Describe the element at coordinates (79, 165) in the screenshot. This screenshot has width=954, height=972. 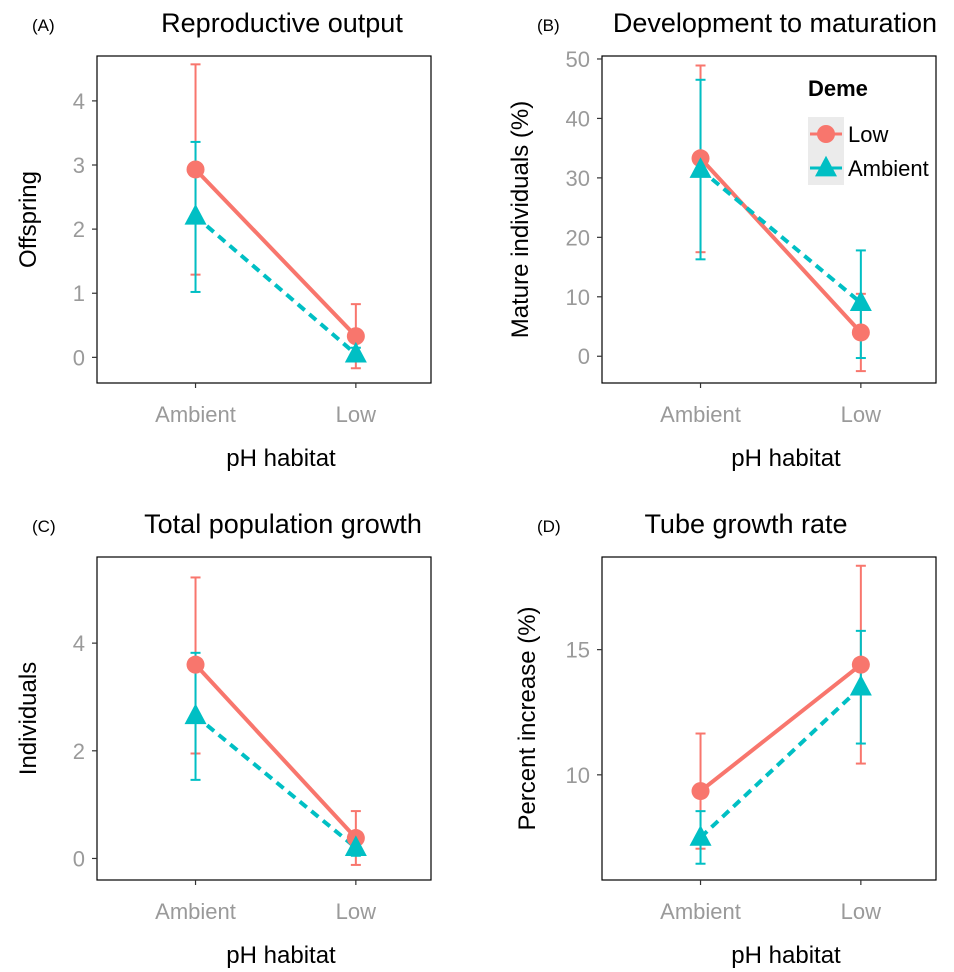
I see `y-tick-label: 3` at that location.